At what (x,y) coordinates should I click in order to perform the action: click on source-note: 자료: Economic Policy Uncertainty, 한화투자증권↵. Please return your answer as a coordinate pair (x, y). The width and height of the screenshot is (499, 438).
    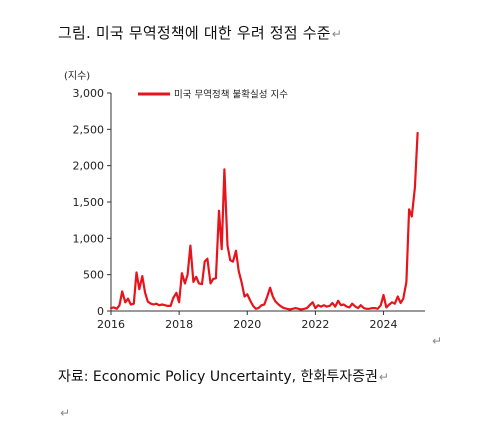
    Looking at the image, I should click on (223, 377).